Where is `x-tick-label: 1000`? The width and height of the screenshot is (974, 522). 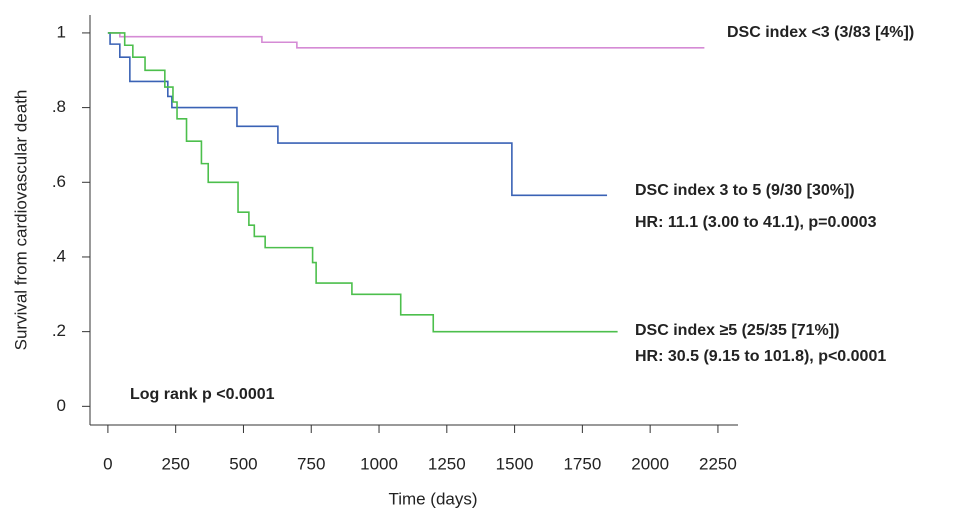 x-tick-label: 1000 is located at coordinates (379, 463).